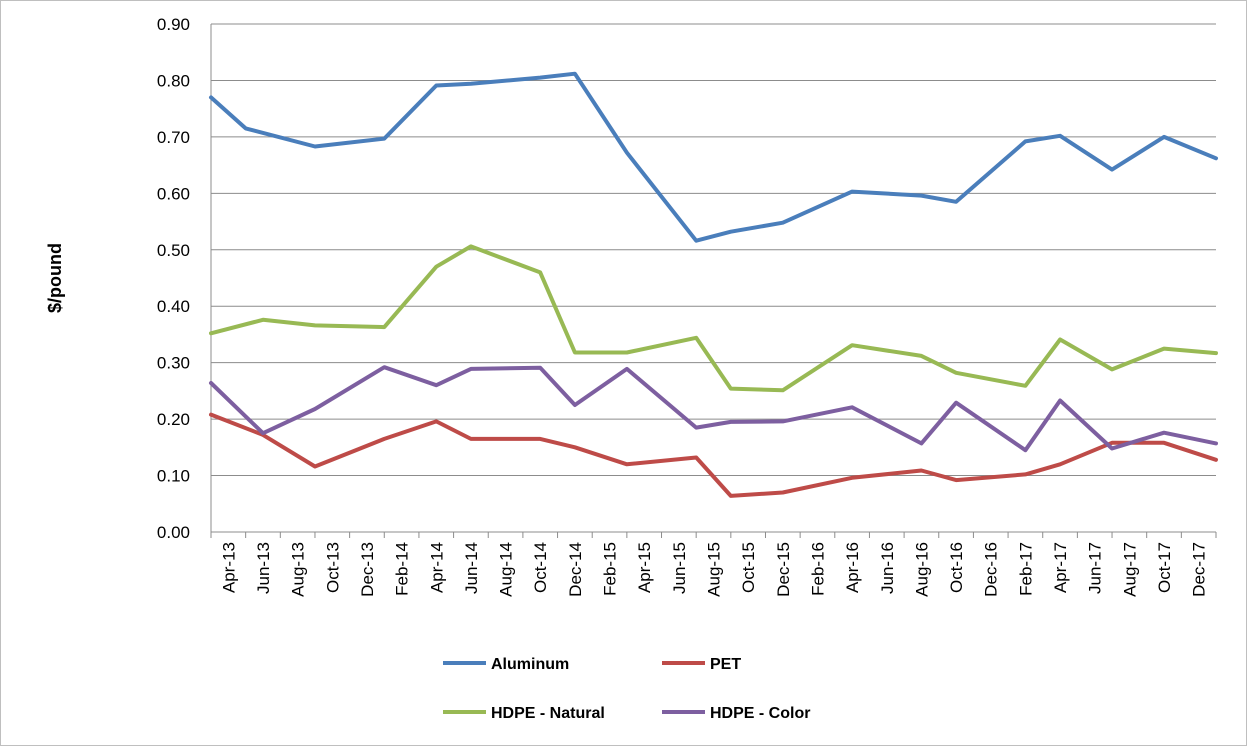 The height and width of the screenshot is (746, 1247). Describe the element at coordinates (530, 664) in the screenshot. I see `legend-label-aluminum: Aluminum` at that location.